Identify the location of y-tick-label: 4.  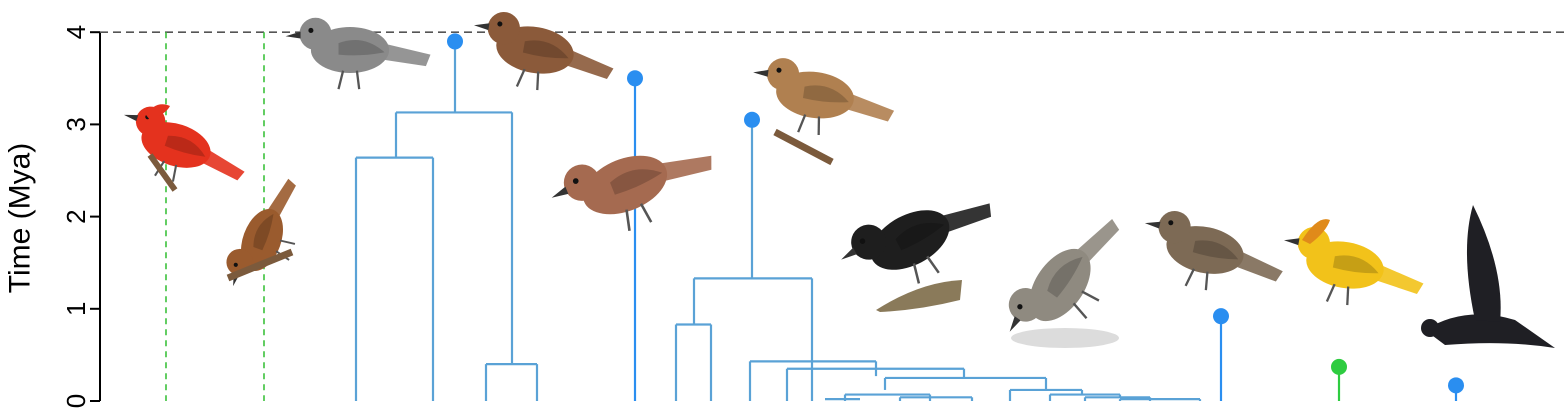
(76, 32).